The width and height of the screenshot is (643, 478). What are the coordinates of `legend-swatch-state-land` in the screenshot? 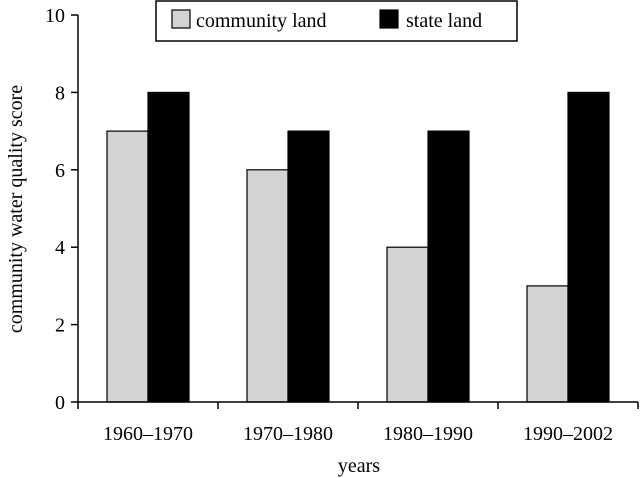 It's located at (389, 19).